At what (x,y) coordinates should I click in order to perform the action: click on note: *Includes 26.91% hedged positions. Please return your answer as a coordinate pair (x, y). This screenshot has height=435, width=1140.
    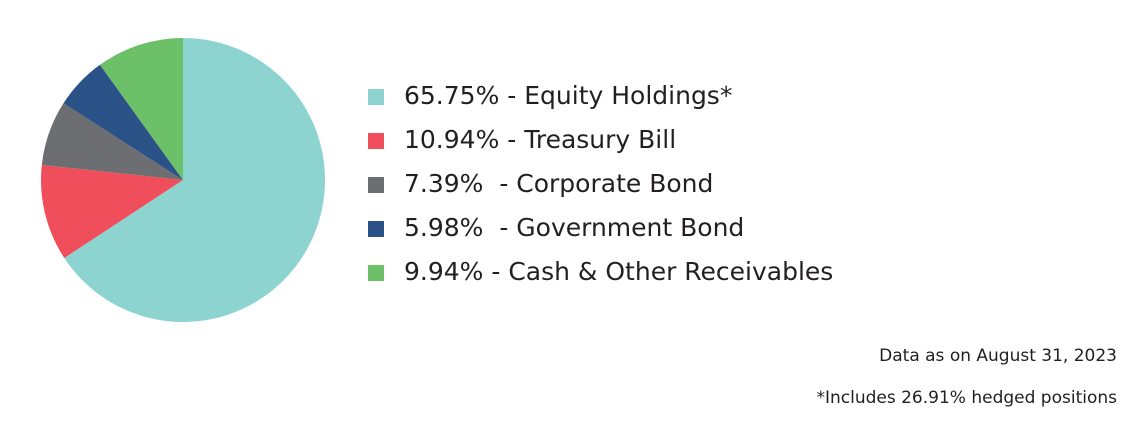
    Looking at the image, I should click on (966, 398).